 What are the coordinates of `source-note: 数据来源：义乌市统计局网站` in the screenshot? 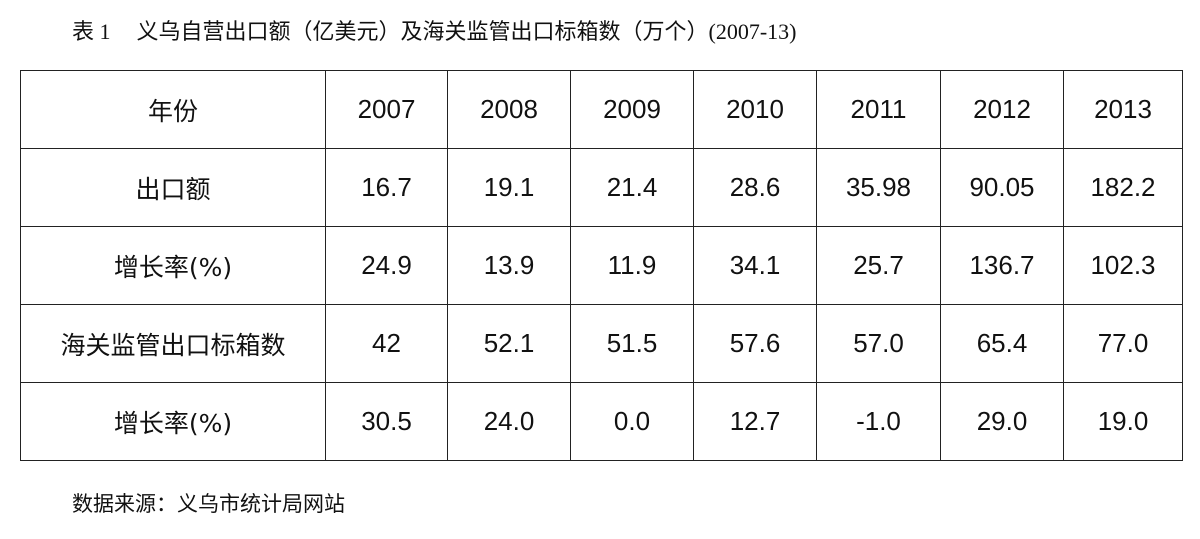 It's located at (208, 504).